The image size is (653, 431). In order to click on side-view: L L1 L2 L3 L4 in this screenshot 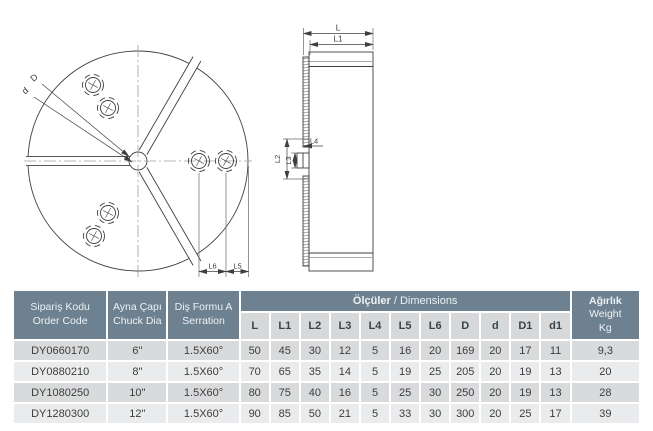, I will do `click(323, 148)`.